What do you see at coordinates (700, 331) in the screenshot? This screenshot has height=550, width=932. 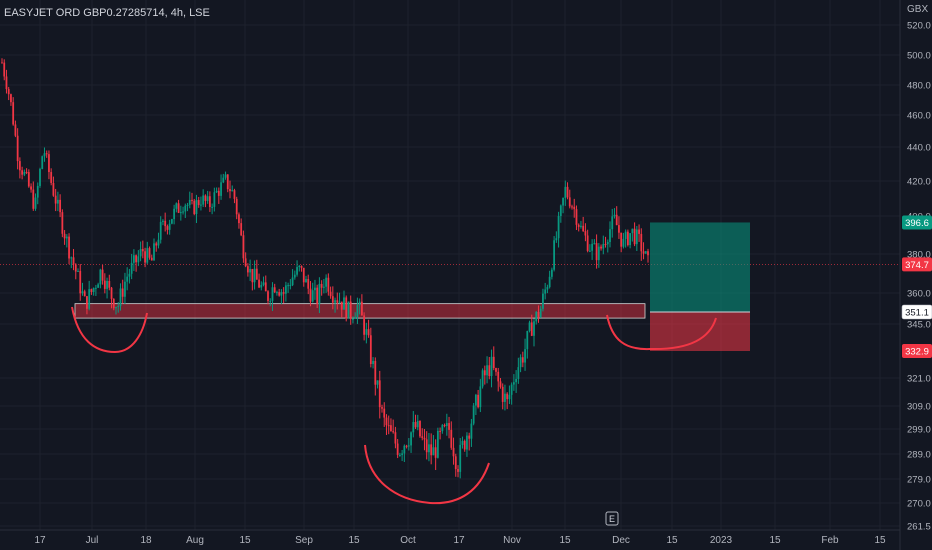 I see `position-loss-area` at bounding box center [700, 331].